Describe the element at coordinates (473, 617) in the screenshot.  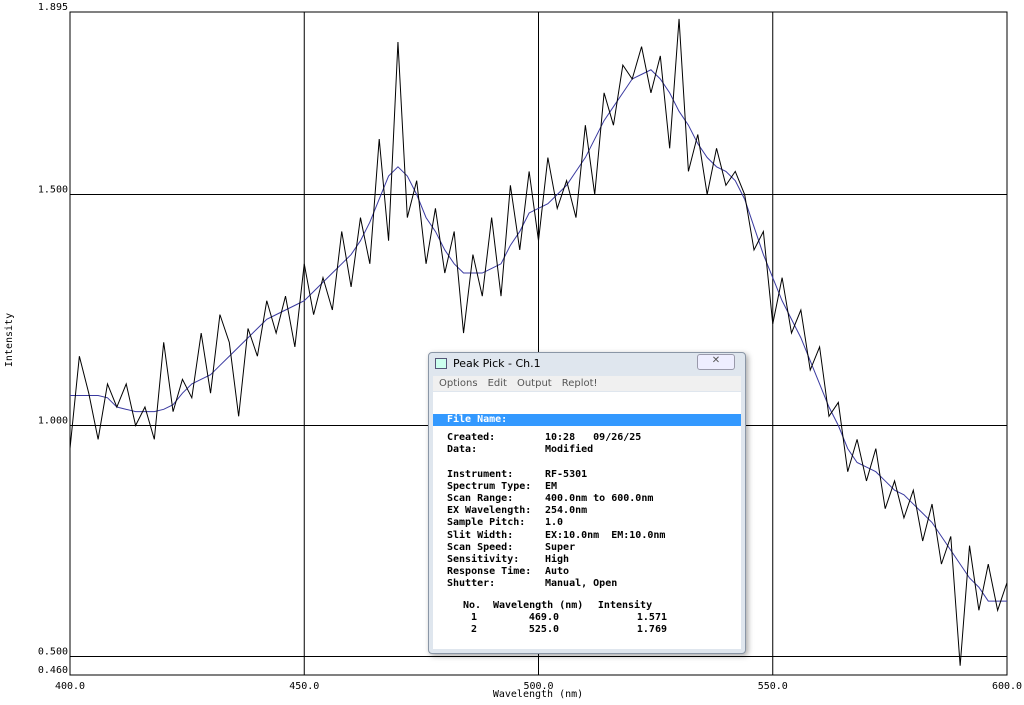
I see `table-cell: 1` at that location.